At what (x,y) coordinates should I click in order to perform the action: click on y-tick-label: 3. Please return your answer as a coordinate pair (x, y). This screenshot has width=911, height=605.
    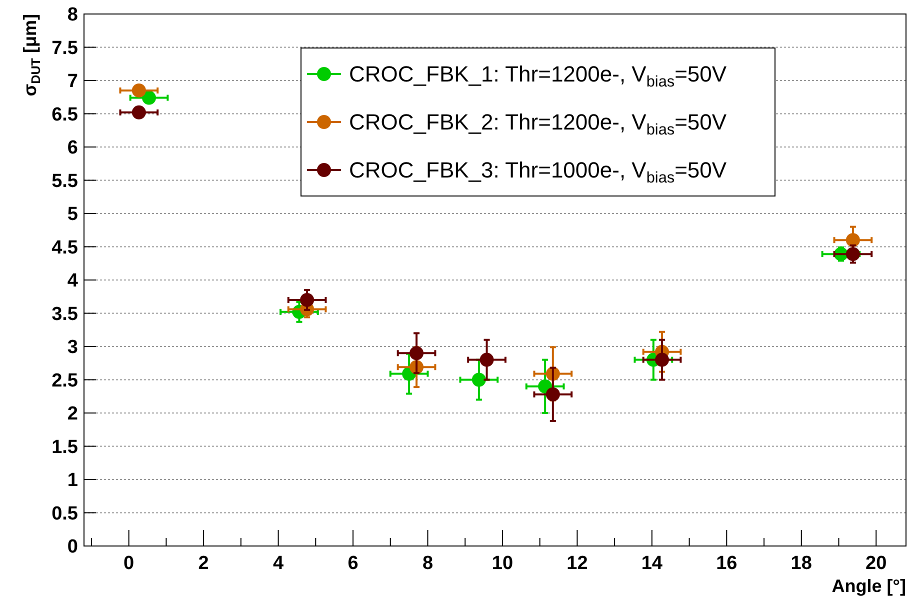
    Looking at the image, I should click on (72, 347).